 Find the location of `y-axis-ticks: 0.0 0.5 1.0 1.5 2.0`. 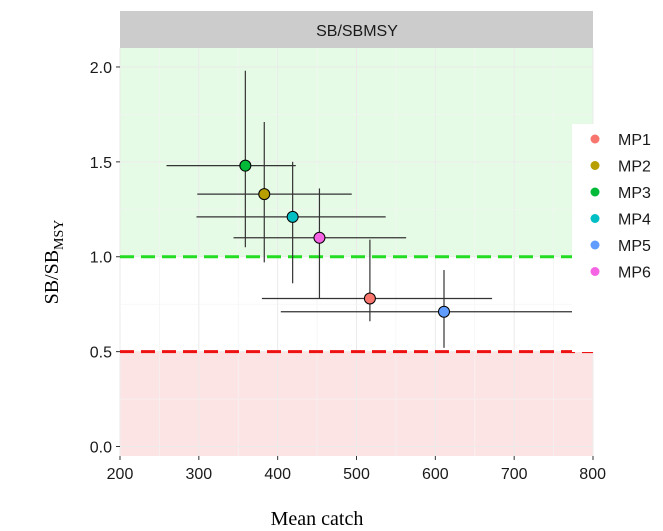

y-axis-ticks: 0.0 0.5 1.0 1.5 2.0 is located at coordinates (105, 258).